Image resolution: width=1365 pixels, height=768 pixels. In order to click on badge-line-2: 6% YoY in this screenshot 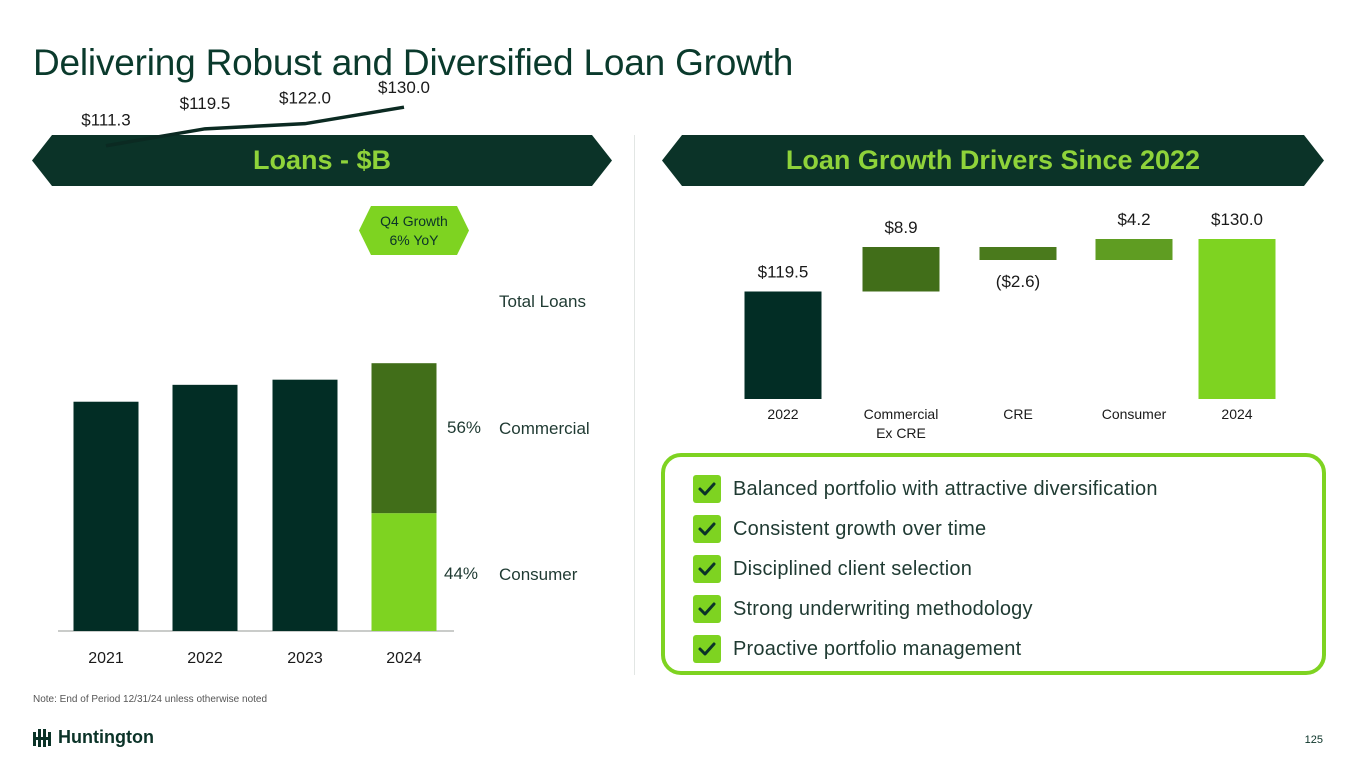, I will do `click(414, 239)`.